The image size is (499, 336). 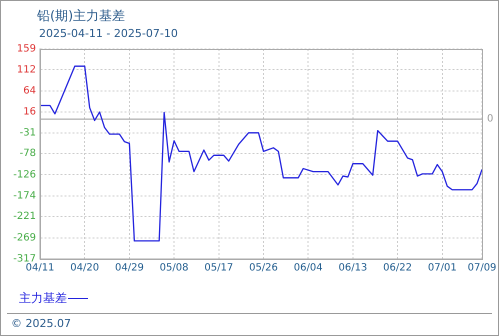 What do you see at coordinates (129, 268) in the screenshot?
I see `x-tick-label: 04/29` at bounding box center [129, 268].